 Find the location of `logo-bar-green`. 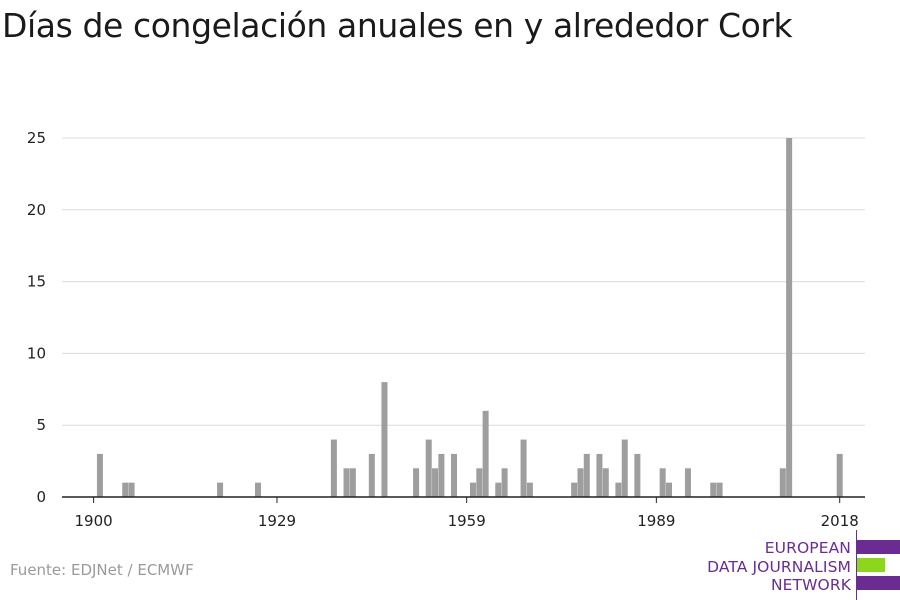

logo-bar-green is located at coordinates (871, 565).